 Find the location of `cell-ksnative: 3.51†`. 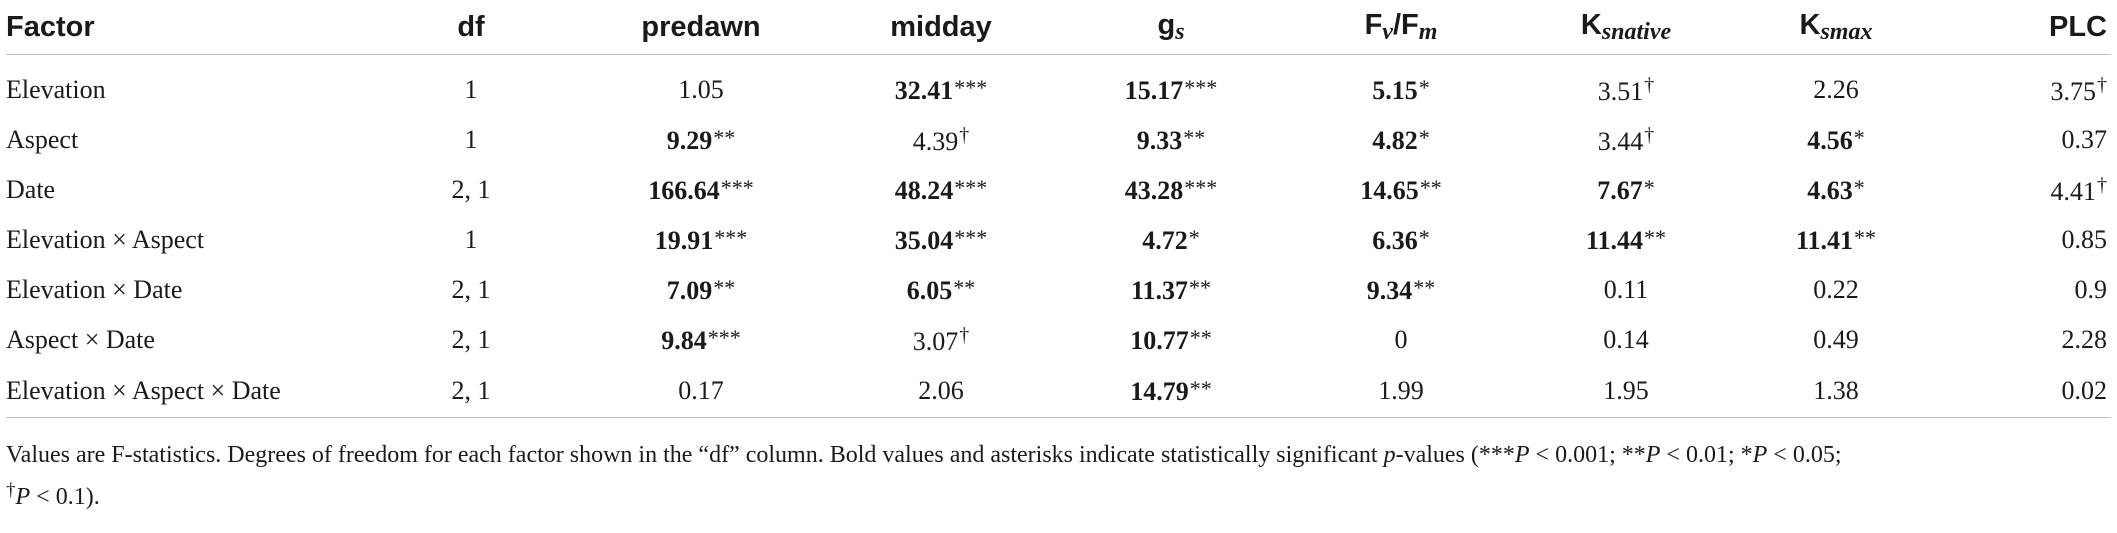

cell-ksnative: 3.51† is located at coordinates (1626, 85).